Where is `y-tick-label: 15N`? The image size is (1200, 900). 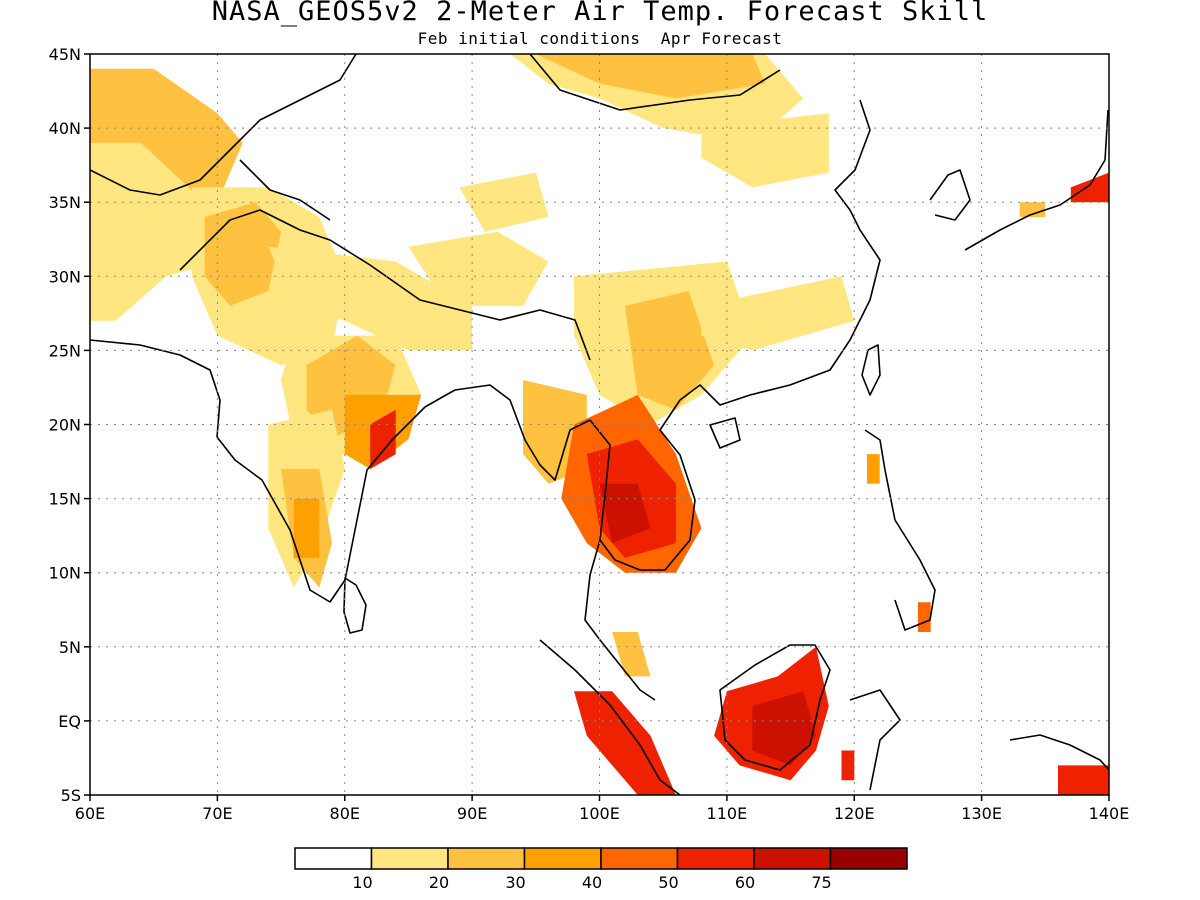
y-tick-label: 15N is located at coordinates (65, 499).